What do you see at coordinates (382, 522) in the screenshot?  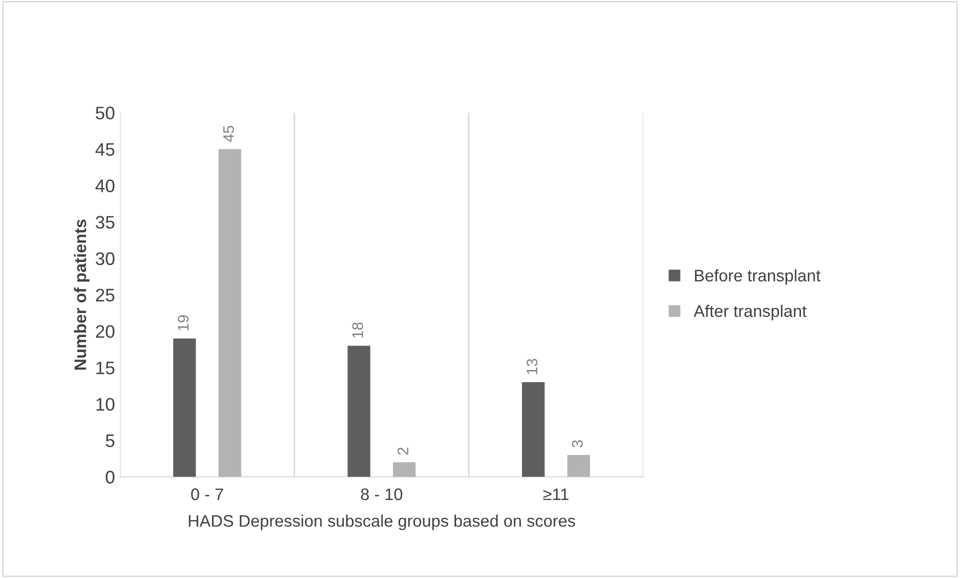 I see `x-axis-title: HADS Depression subscale groups based on scores` at bounding box center [382, 522].